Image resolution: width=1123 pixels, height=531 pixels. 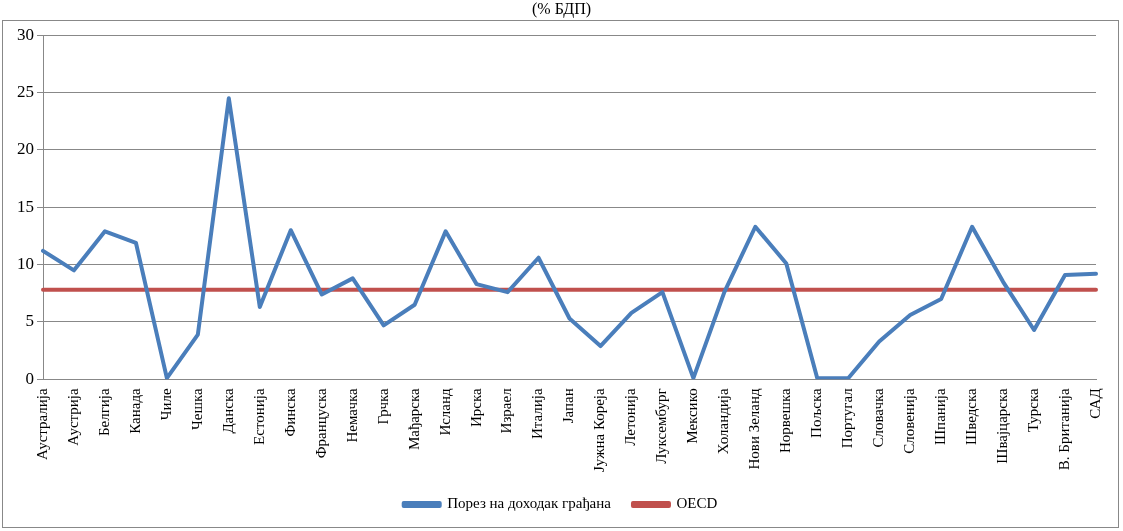 I want to click on y-tick-label: 10, so click(x=25, y=264).